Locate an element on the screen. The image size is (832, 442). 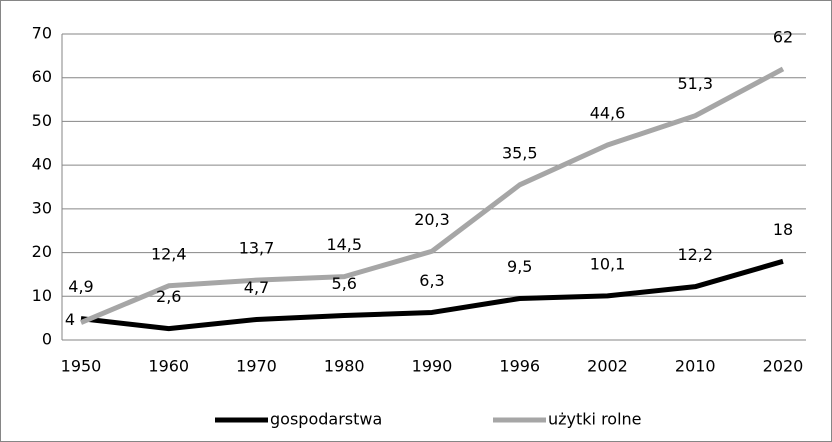
data-label: 35,5 is located at coordinates (520, 152).